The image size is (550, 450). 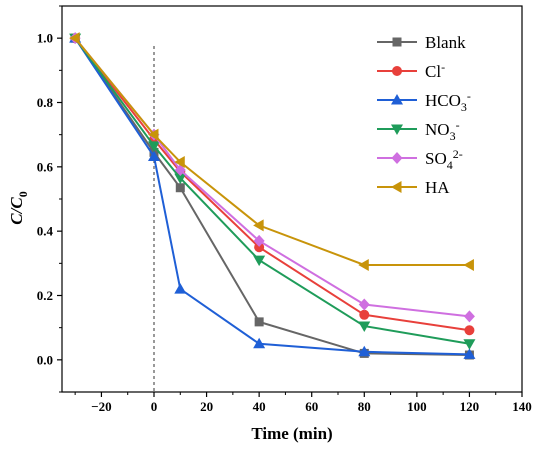 What do you see at coordinates (311, 406) in the screenshot?
I see `x-tick-label: 60` at bounding box center [311, 406].